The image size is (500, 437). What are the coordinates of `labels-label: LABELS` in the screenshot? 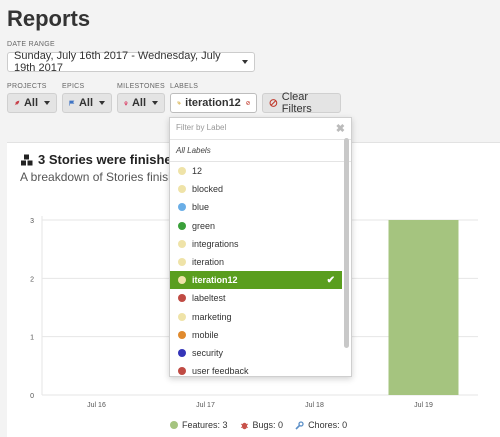 It's located at (184, 86).